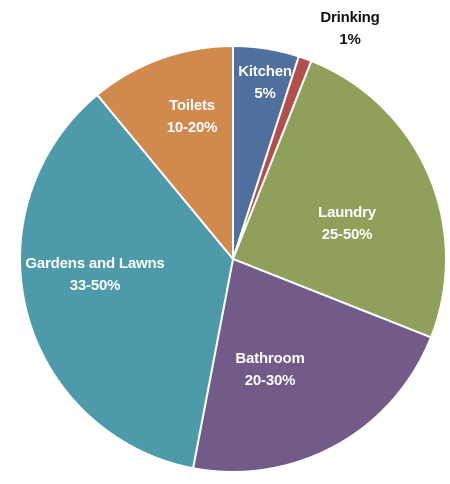 This screenshot has width=450, height=484. Describe the element at coordinates (347, 223) in the screenshot. I see `pie-label-laundry: Laundry 25-50%` at that location.